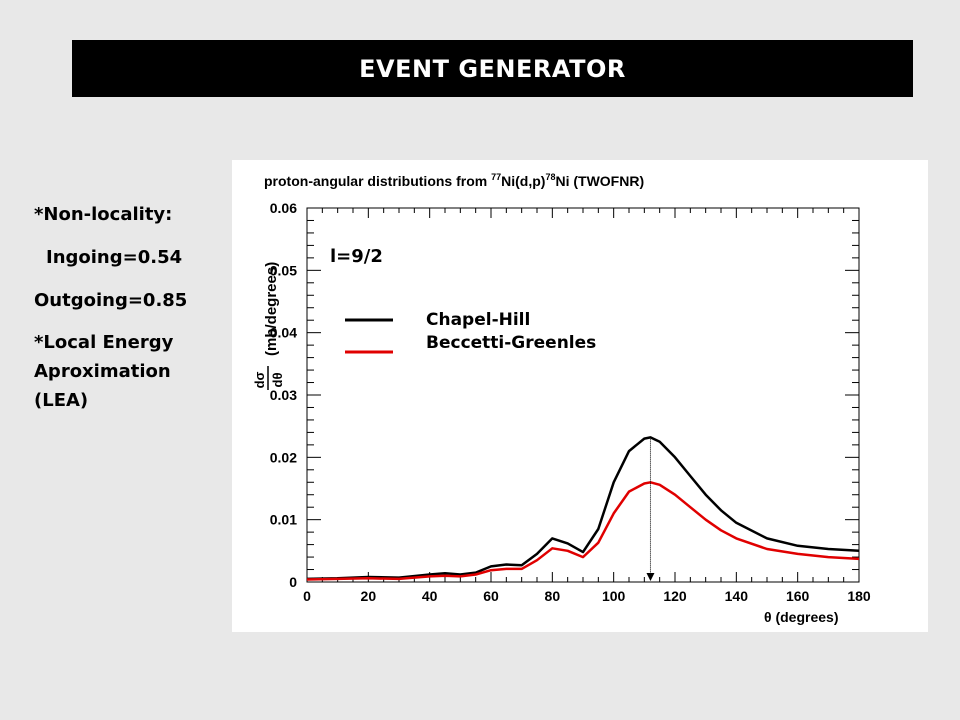 The height and width of the screenshot is (720, 960). I want to click on title-banner: EVENT GENERATOR, so click(492, 68).